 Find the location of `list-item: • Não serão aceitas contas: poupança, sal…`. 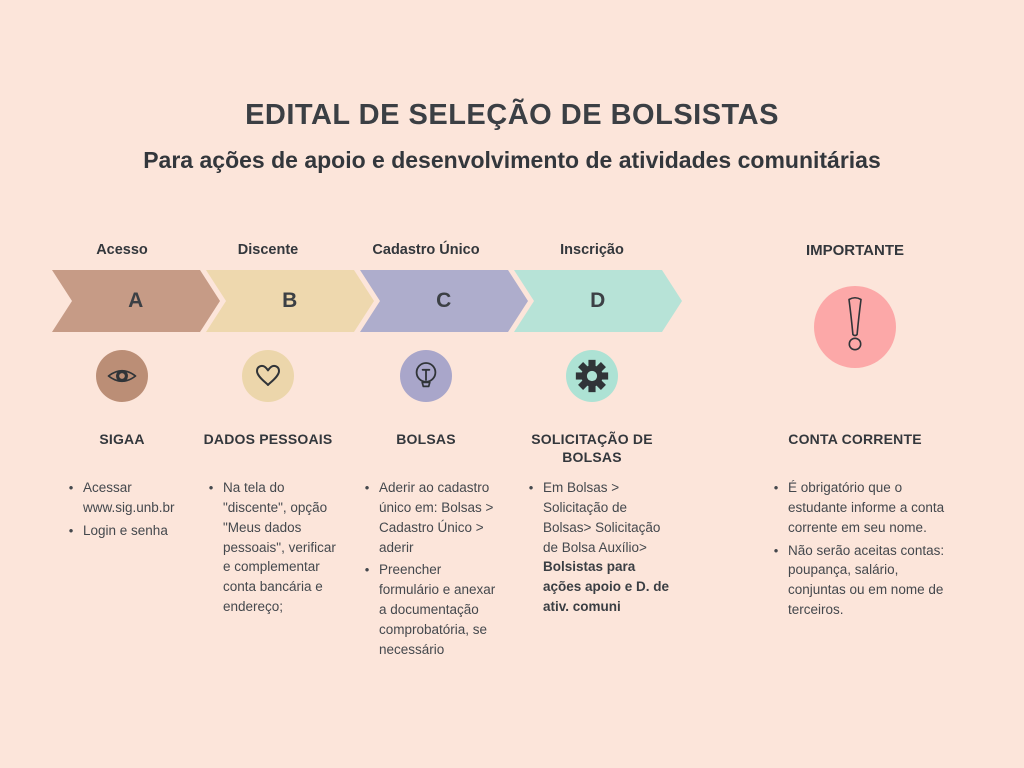

list-item: • Não serão aceitas contas: poupança, sal… is located at coordinates (861, 580).